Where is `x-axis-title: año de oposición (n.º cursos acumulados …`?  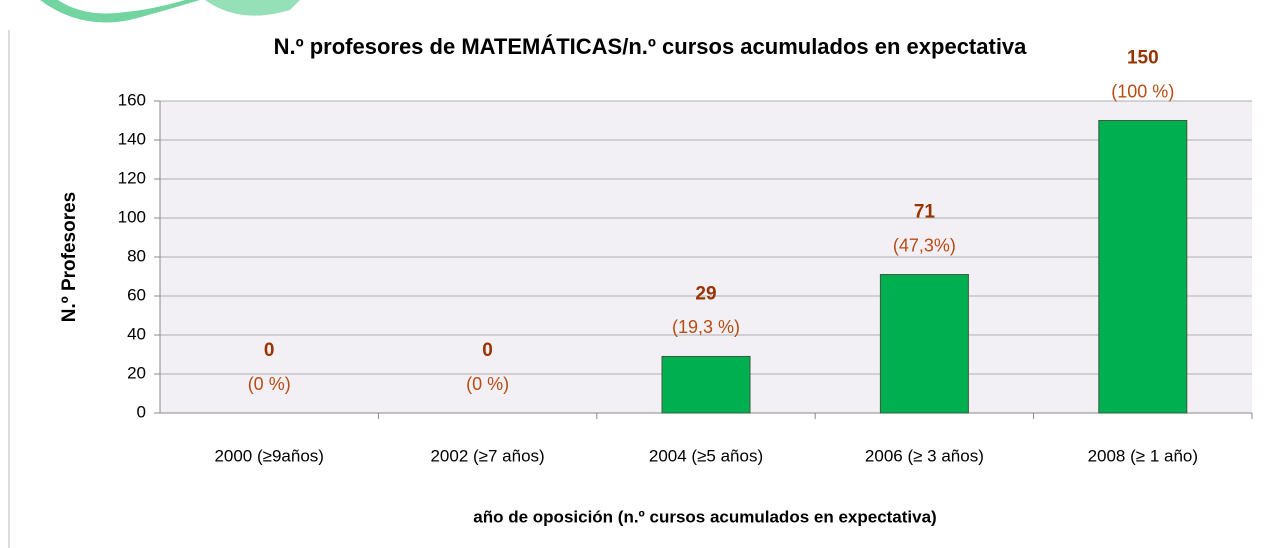
x-axis-title: año de oposición (n.º cursos acumulados … is located at coordinates (704, 516).